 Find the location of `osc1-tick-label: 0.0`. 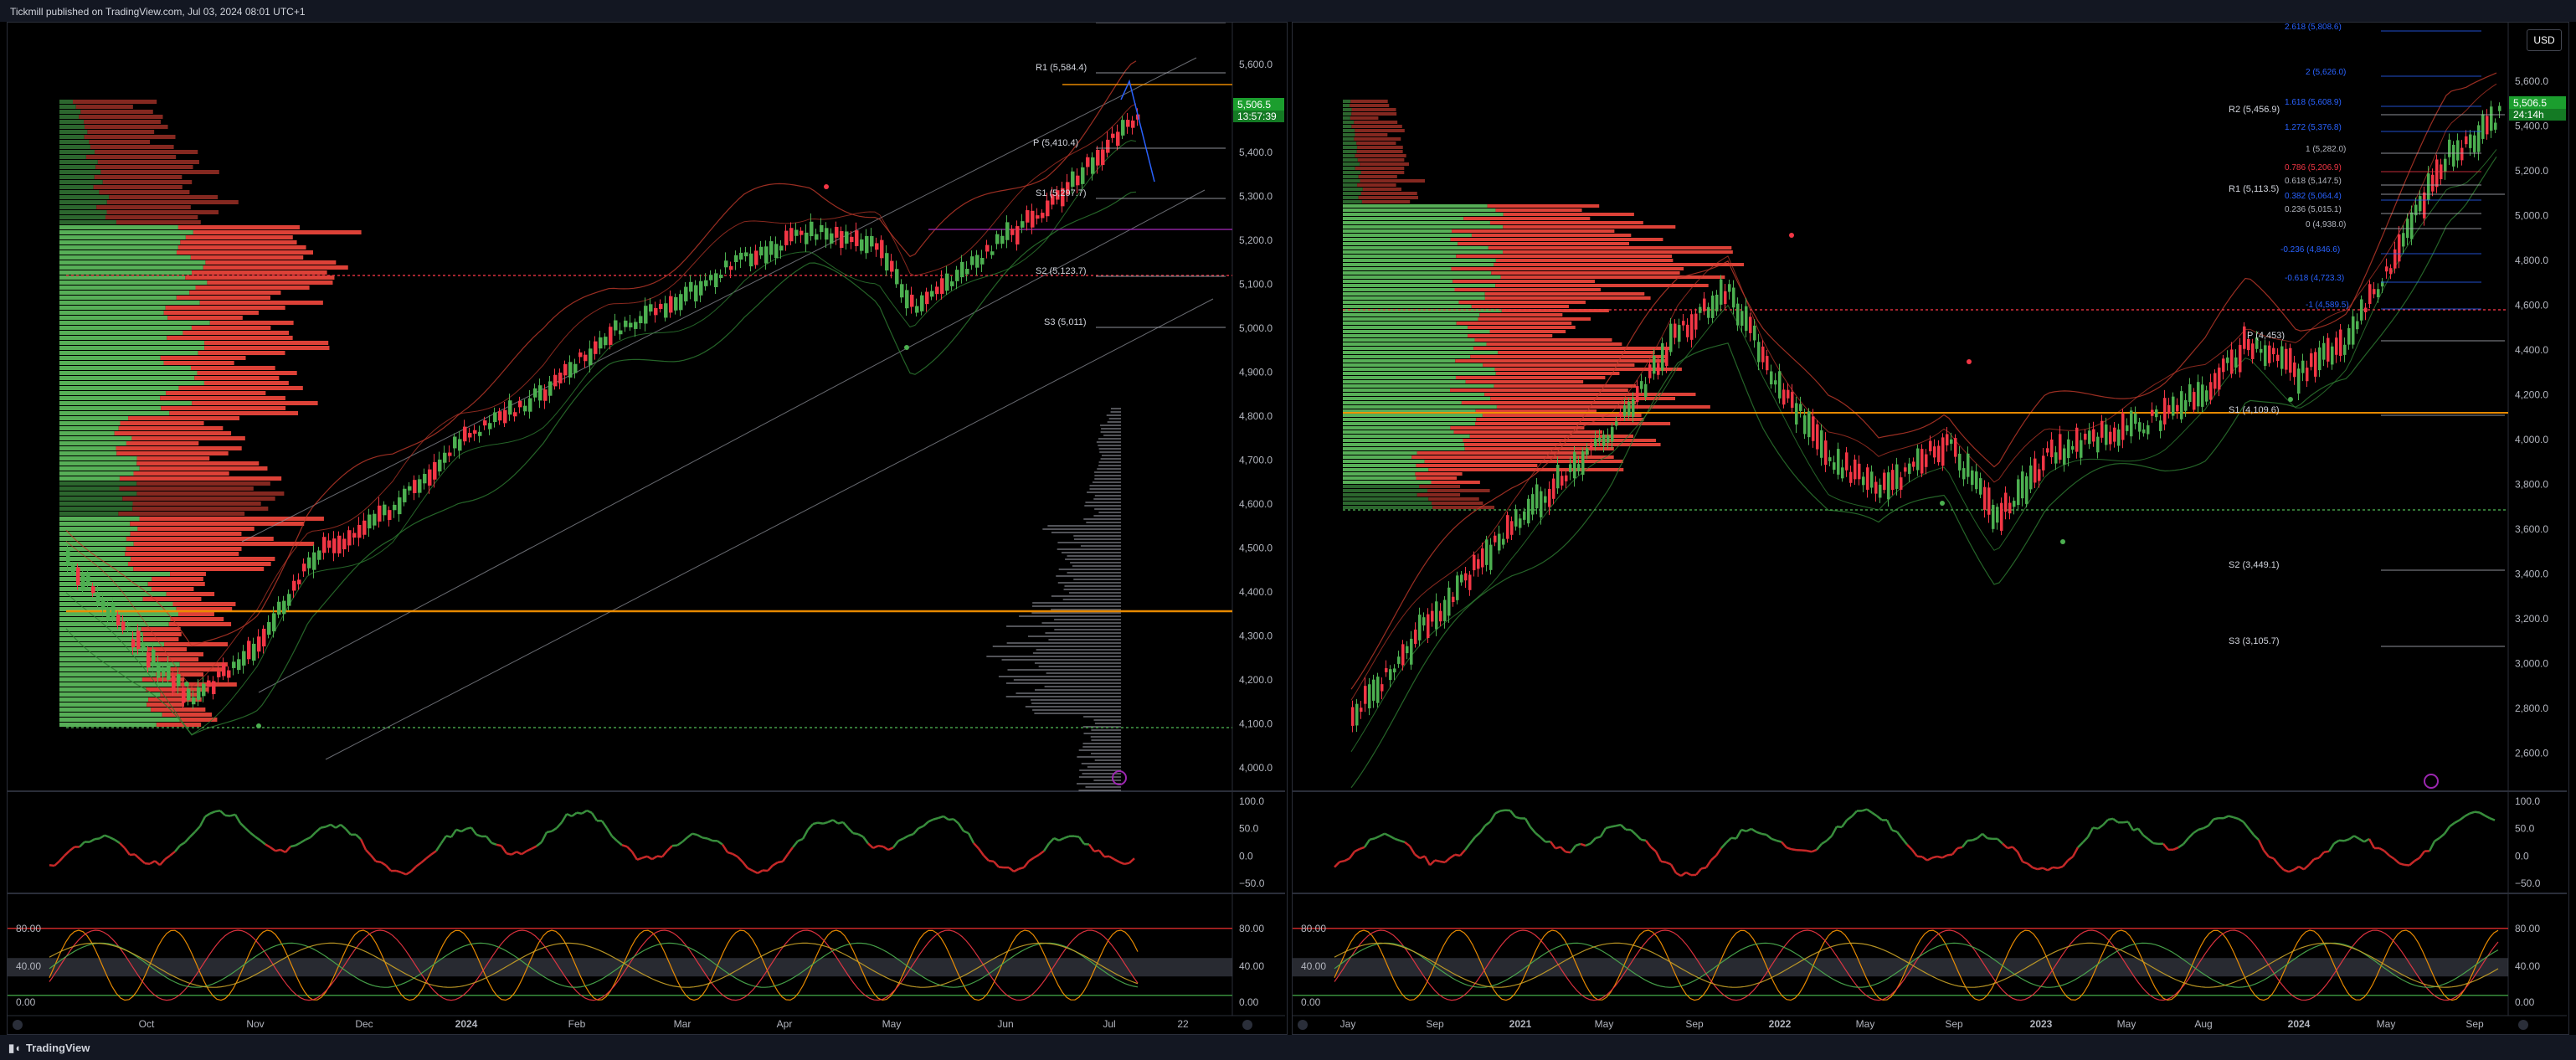

osc1-tick-label: 0.0 is located at coordinates (2522, 856).